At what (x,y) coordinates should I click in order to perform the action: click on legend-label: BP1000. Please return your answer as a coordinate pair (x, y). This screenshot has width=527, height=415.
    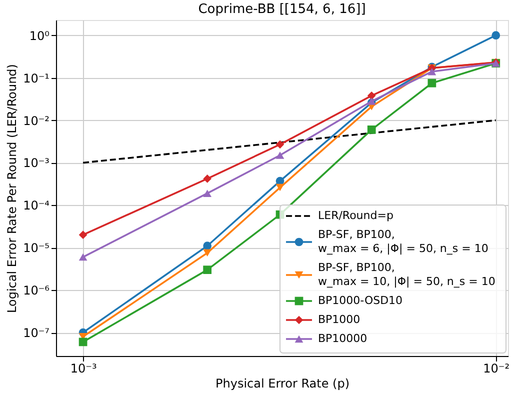
    Looking at the image, I should click on (339, 319).